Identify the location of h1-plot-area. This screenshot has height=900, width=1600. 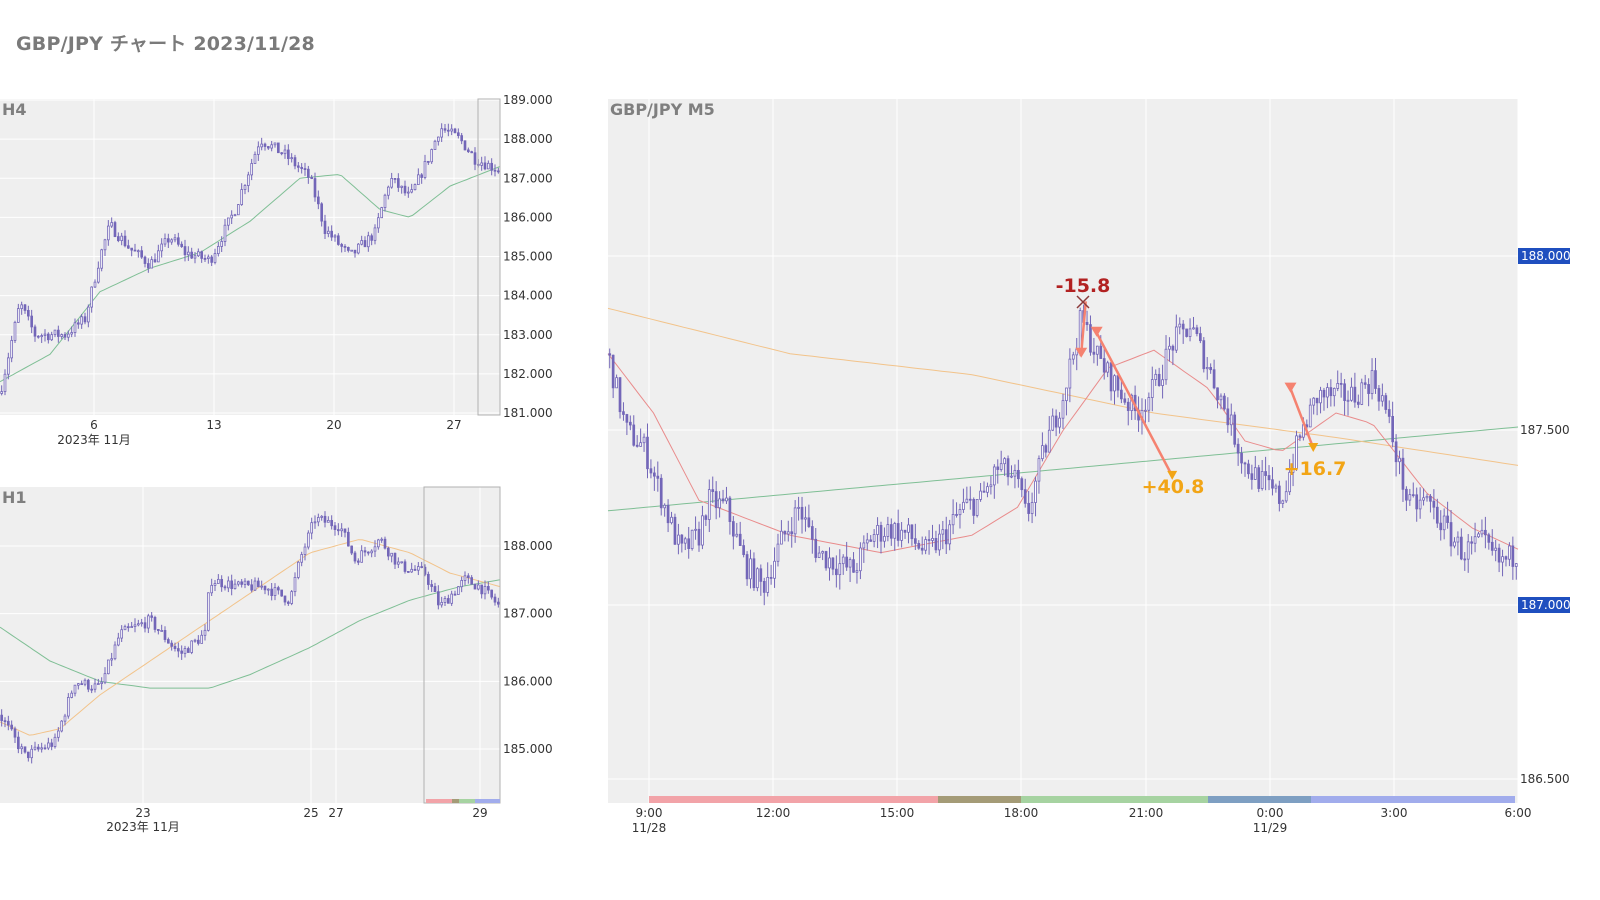
(250, 645).